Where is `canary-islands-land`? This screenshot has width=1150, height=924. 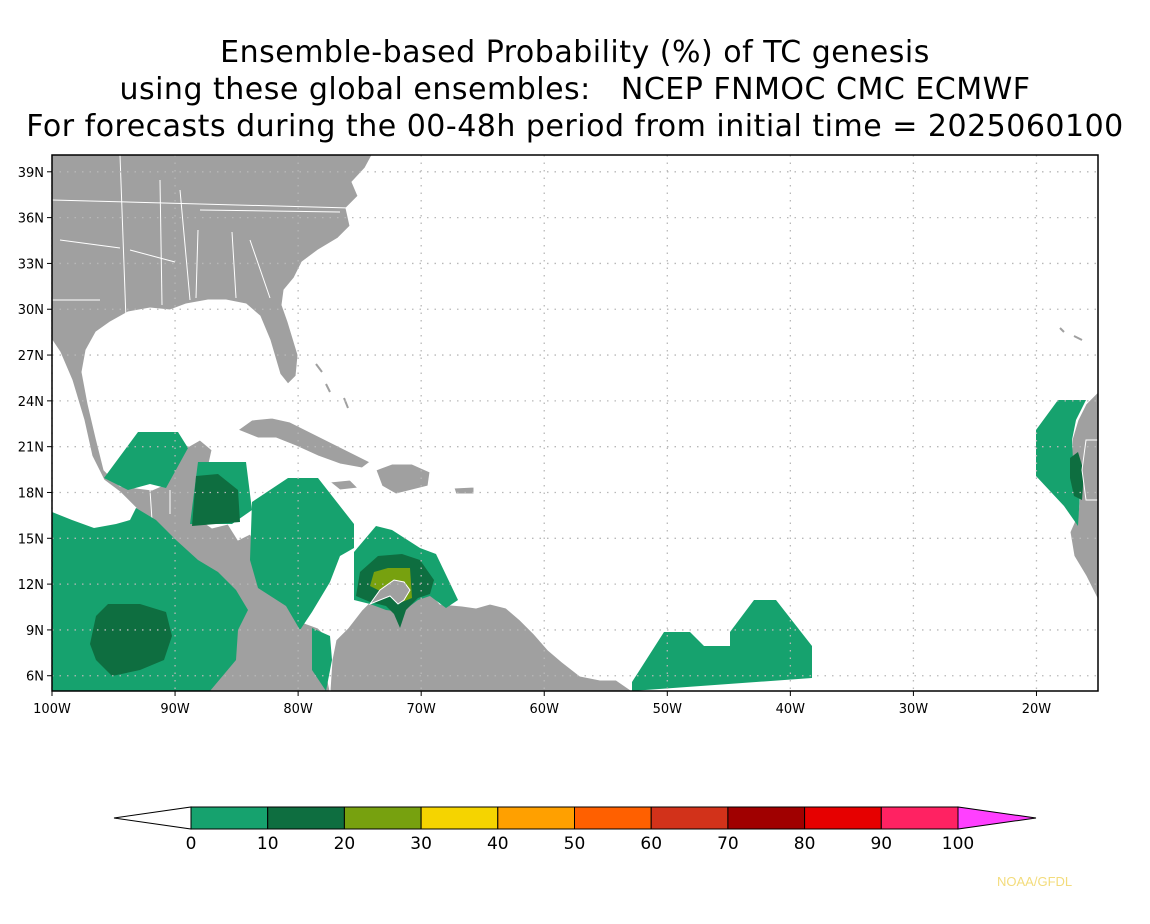 canary-islands-land is located at coordinates (1071, 334).